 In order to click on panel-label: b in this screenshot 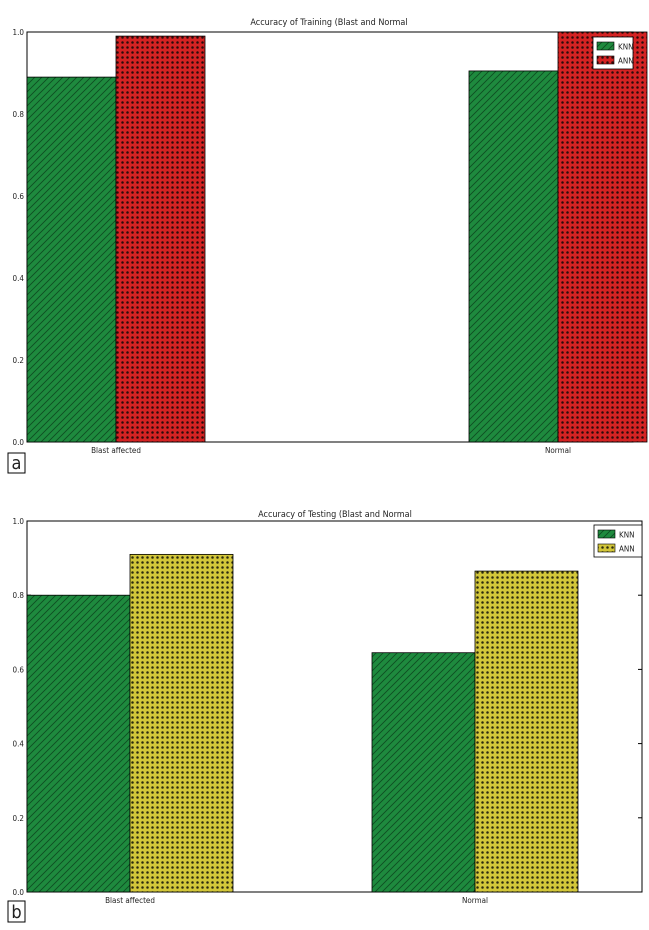, I will do `click(16, 912)`.